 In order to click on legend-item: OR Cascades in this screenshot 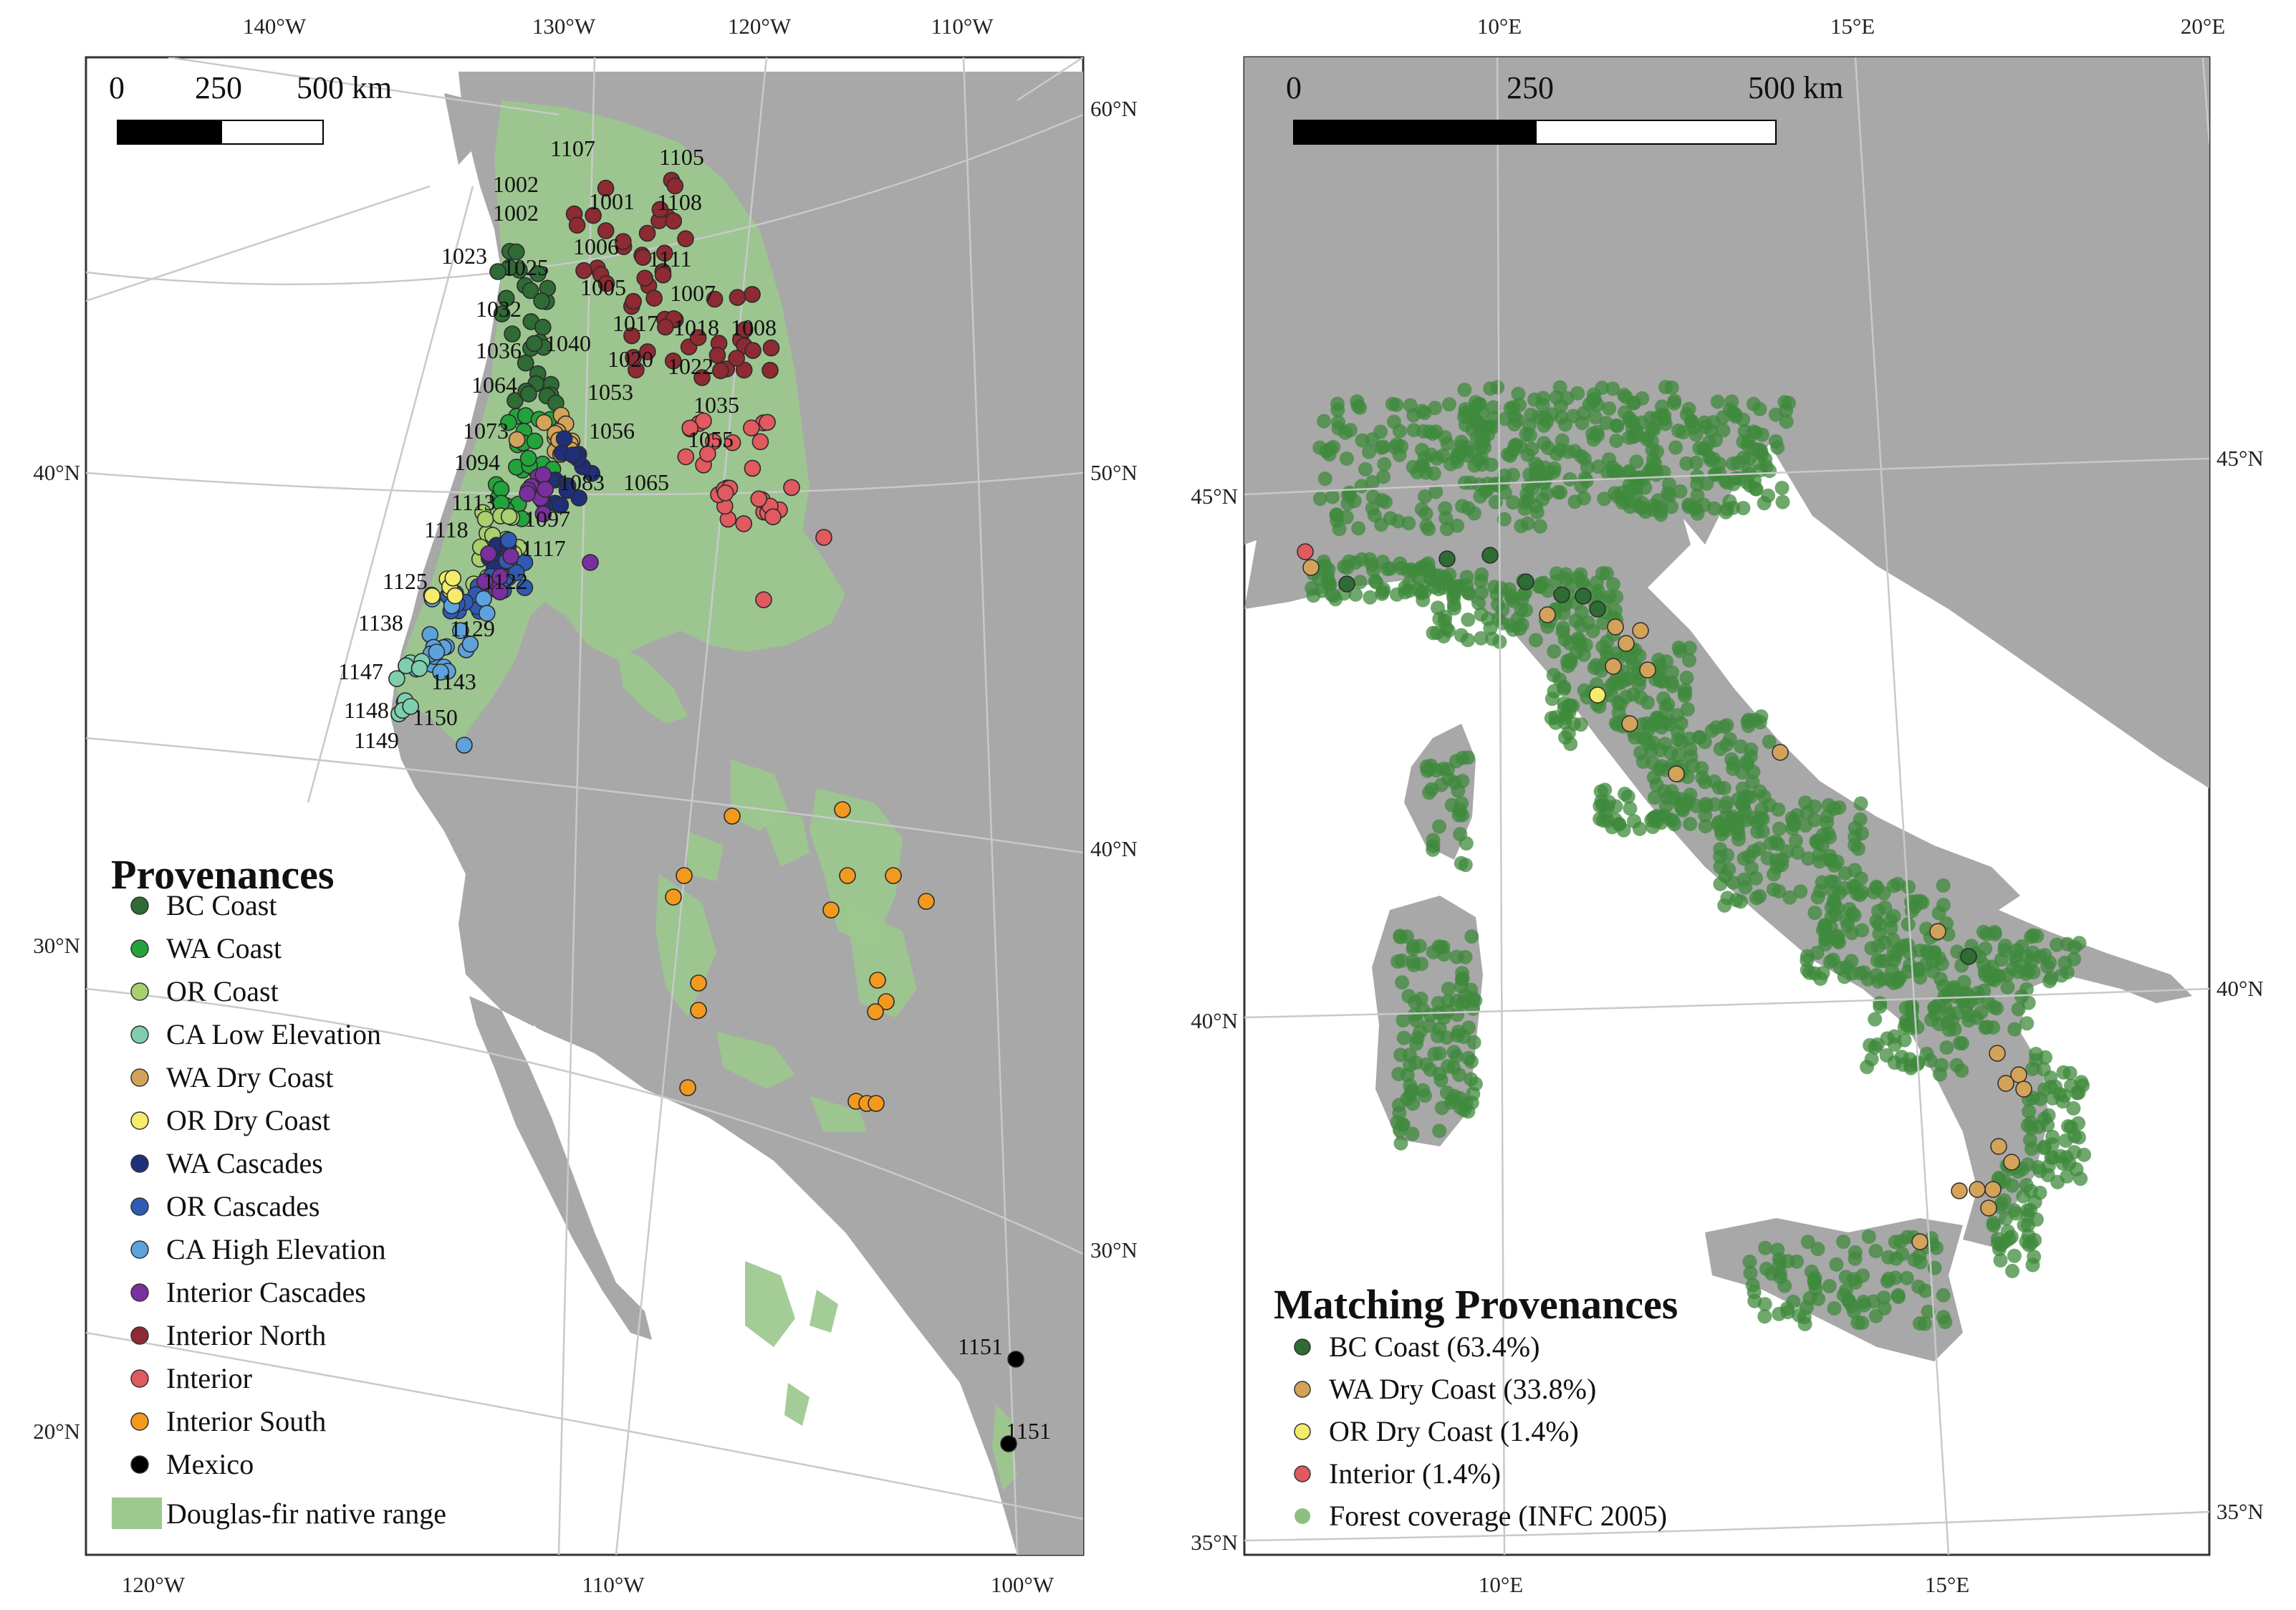, I will do `click(243, 1206)`.